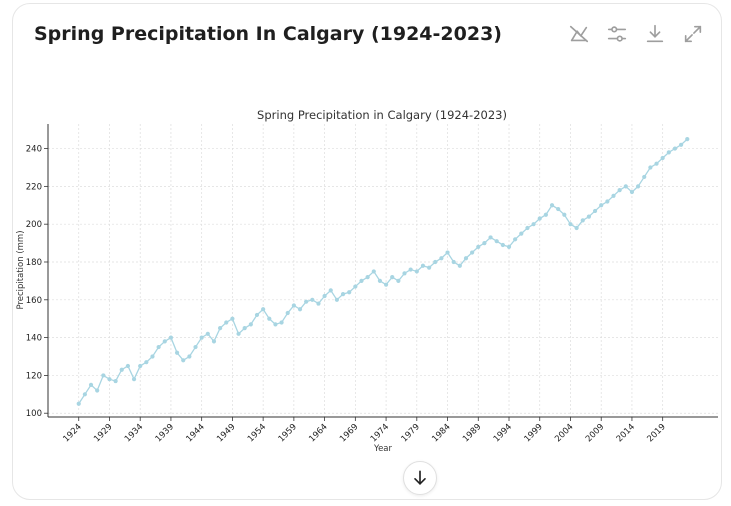  Describe the element at coordinates (34, 376) in the screenshot. I see `y-tick-label: 120` at that location.